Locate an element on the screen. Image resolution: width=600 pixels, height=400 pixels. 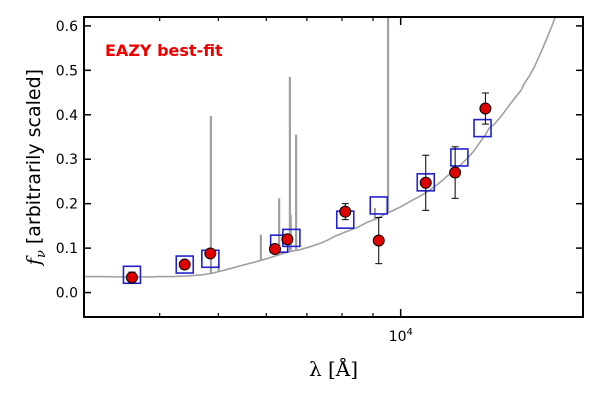
x-axis-label: λ [Å] is located at coordinates (333, 368).